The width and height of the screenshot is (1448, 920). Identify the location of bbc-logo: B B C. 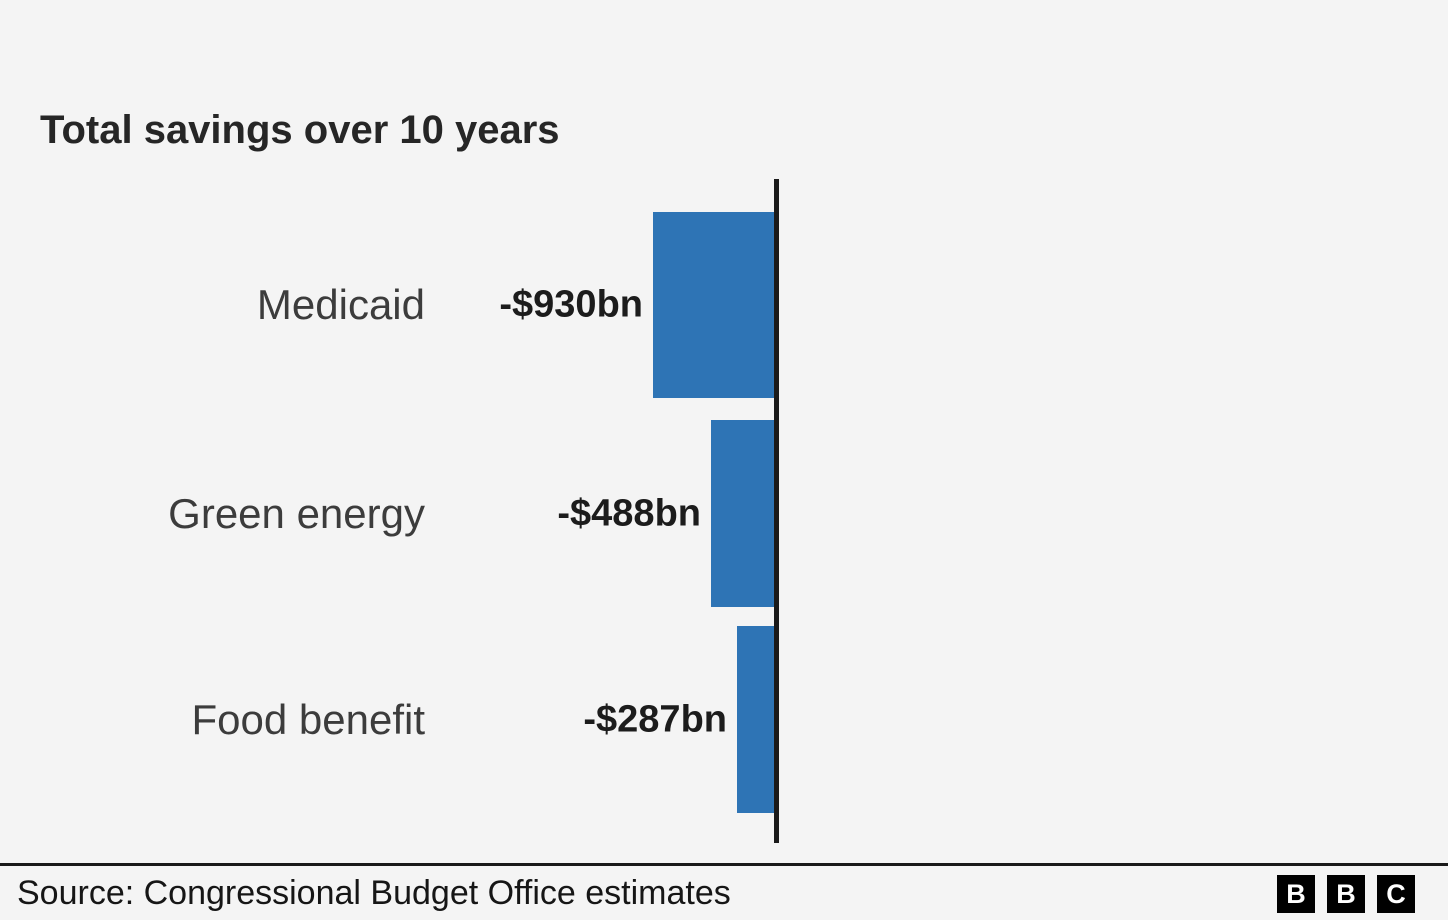
(1346, 894).